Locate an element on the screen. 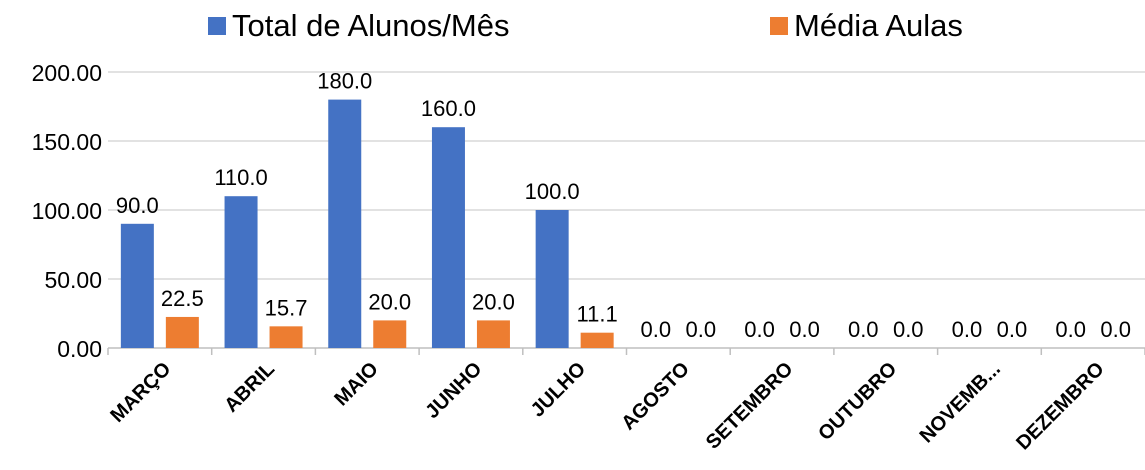 The height and width of the screenshot is (470, 1145). legend-swatch-total-alunos is located at coordinates (217, 26).